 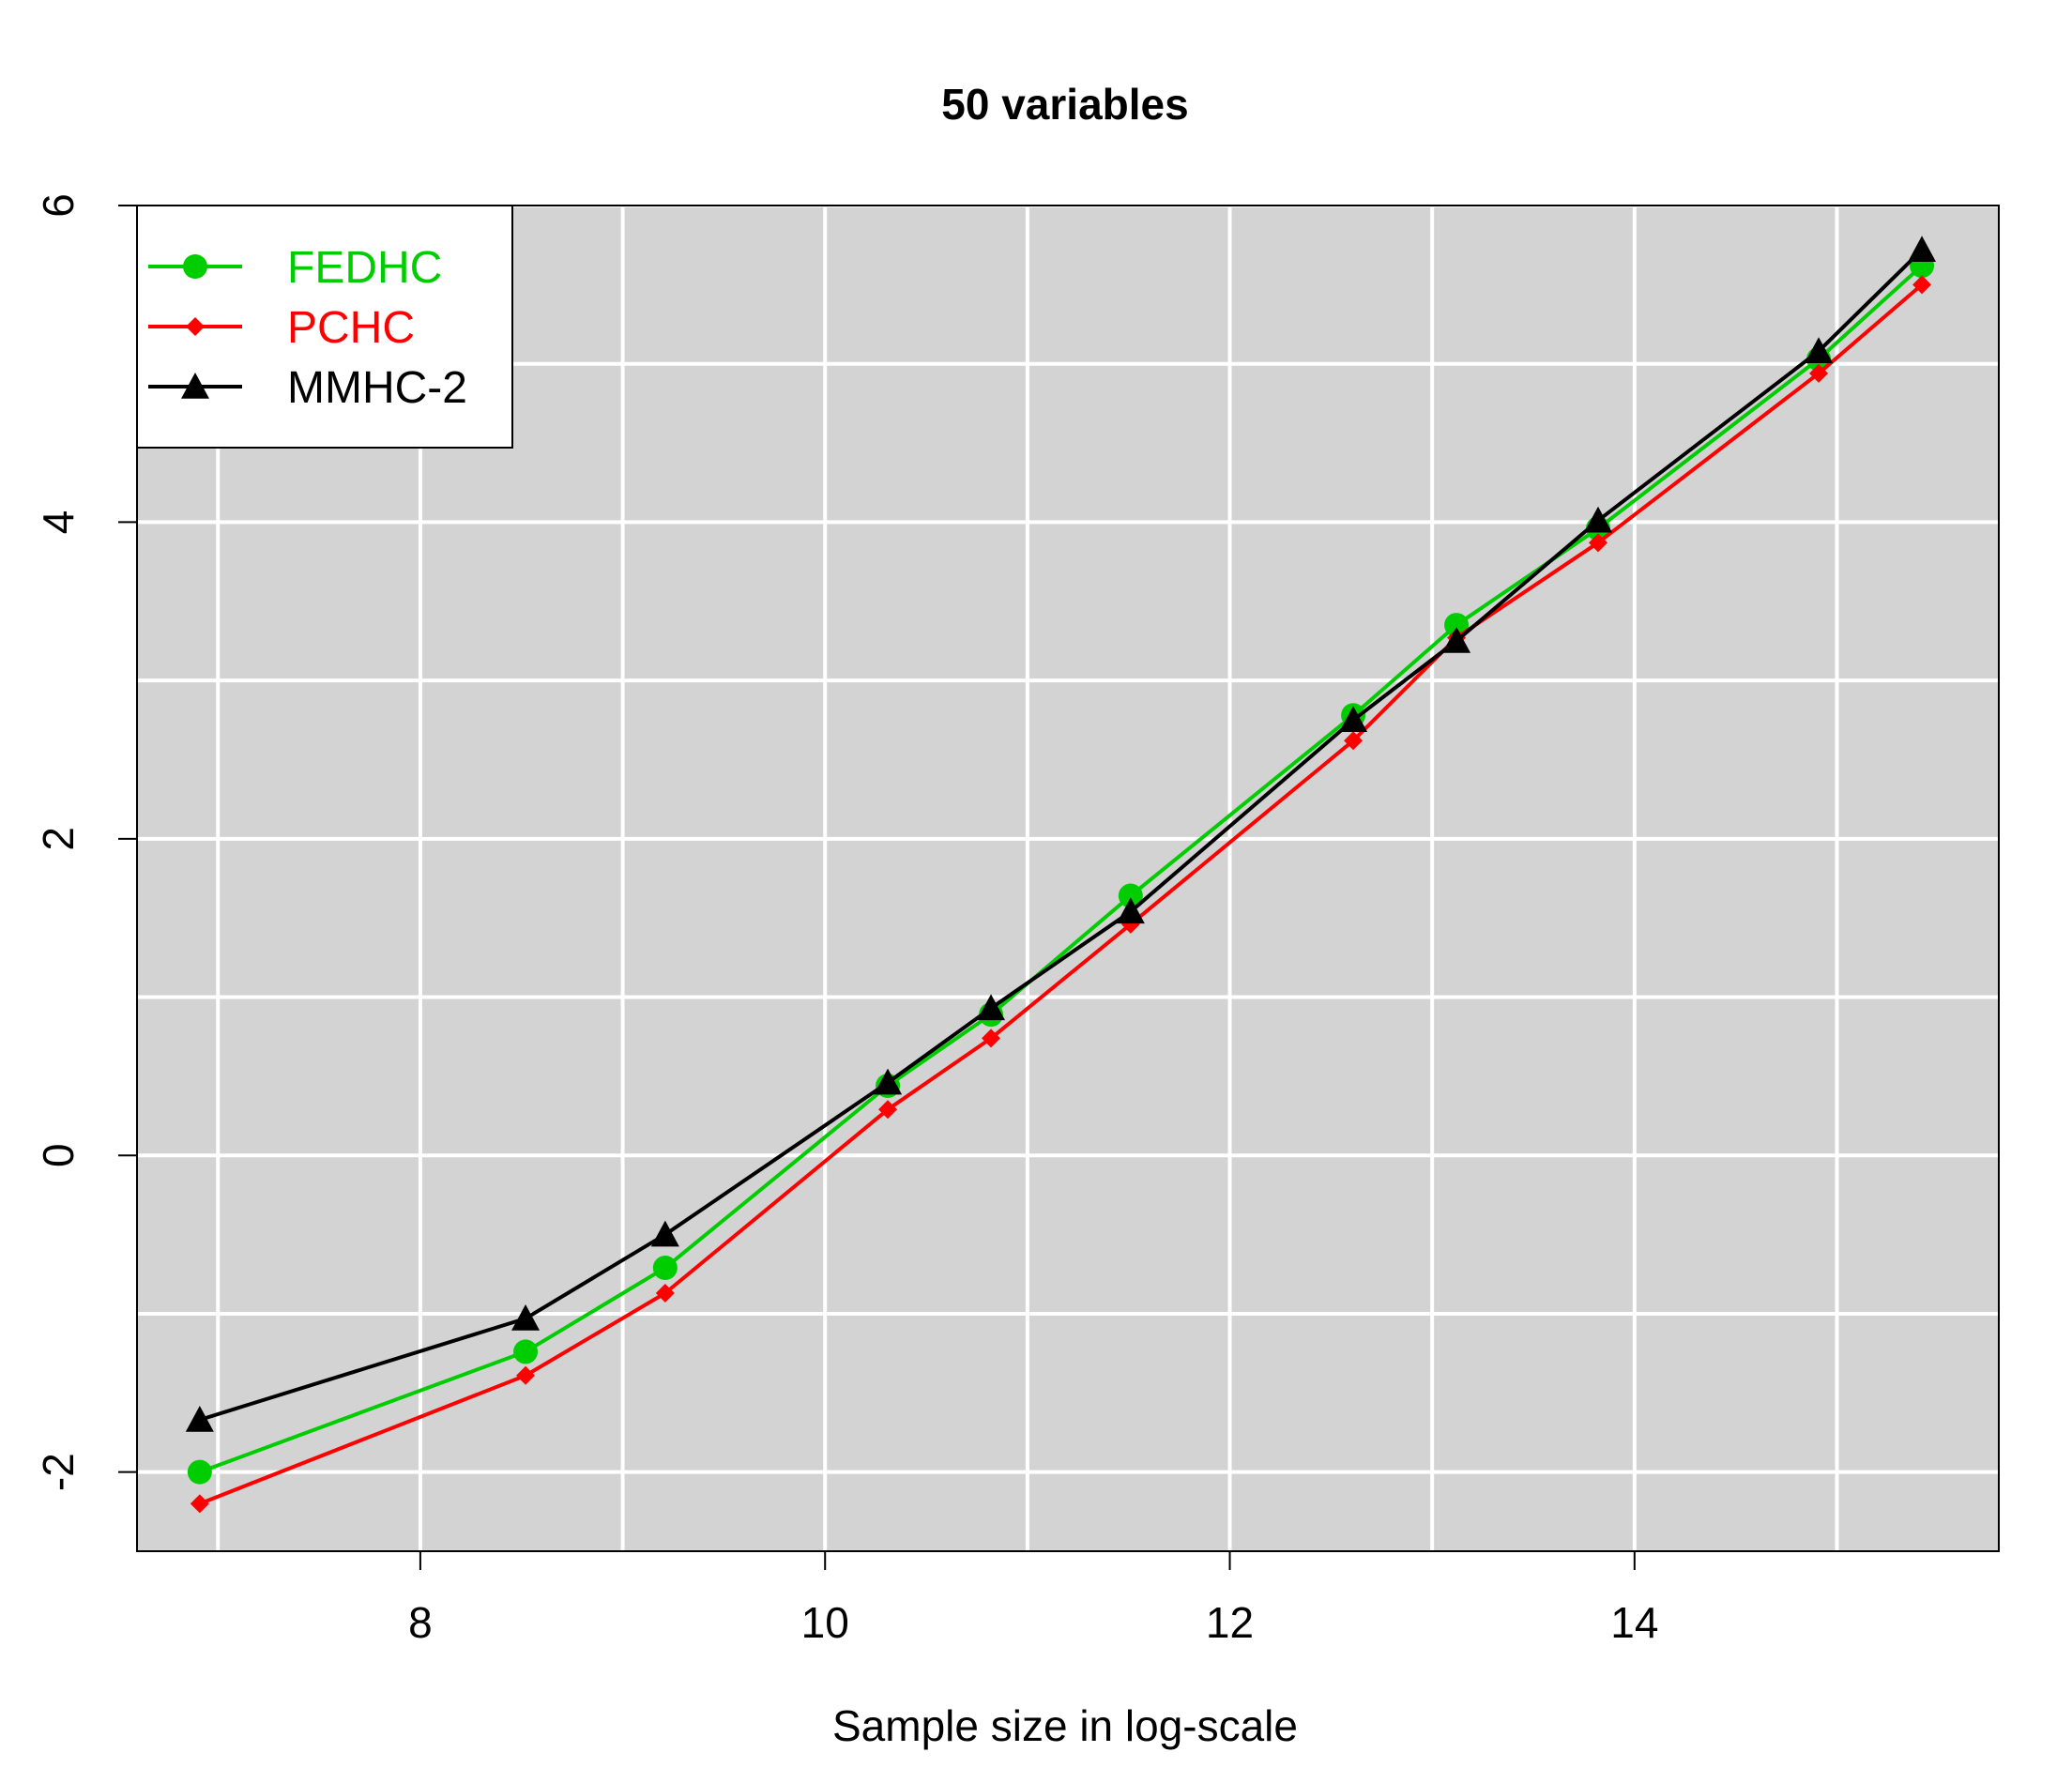 I want to click on y-tick-label: 4, so click(x=59, y=523).